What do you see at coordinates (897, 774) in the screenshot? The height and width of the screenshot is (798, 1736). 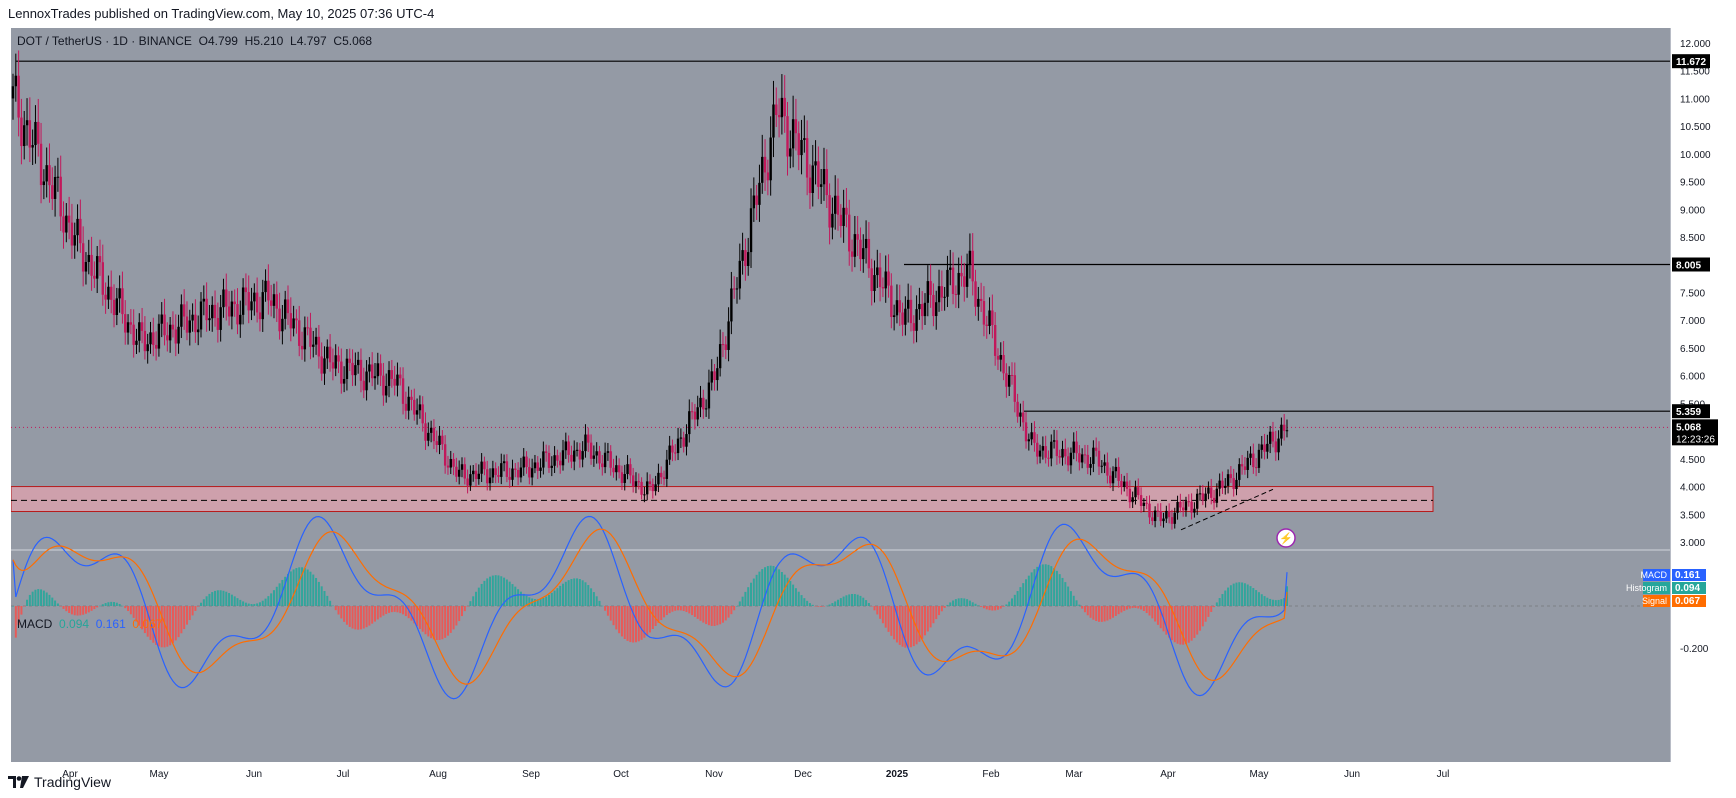 I see `time-axis-label: 2025` at bounding box center [897, 774].